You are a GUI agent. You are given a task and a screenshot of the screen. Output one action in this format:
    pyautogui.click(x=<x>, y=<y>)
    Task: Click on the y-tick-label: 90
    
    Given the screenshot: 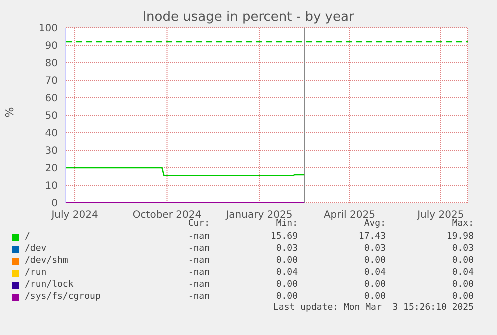 What is the action you would take?
    pyautogui.click(x=51, y=46)
    